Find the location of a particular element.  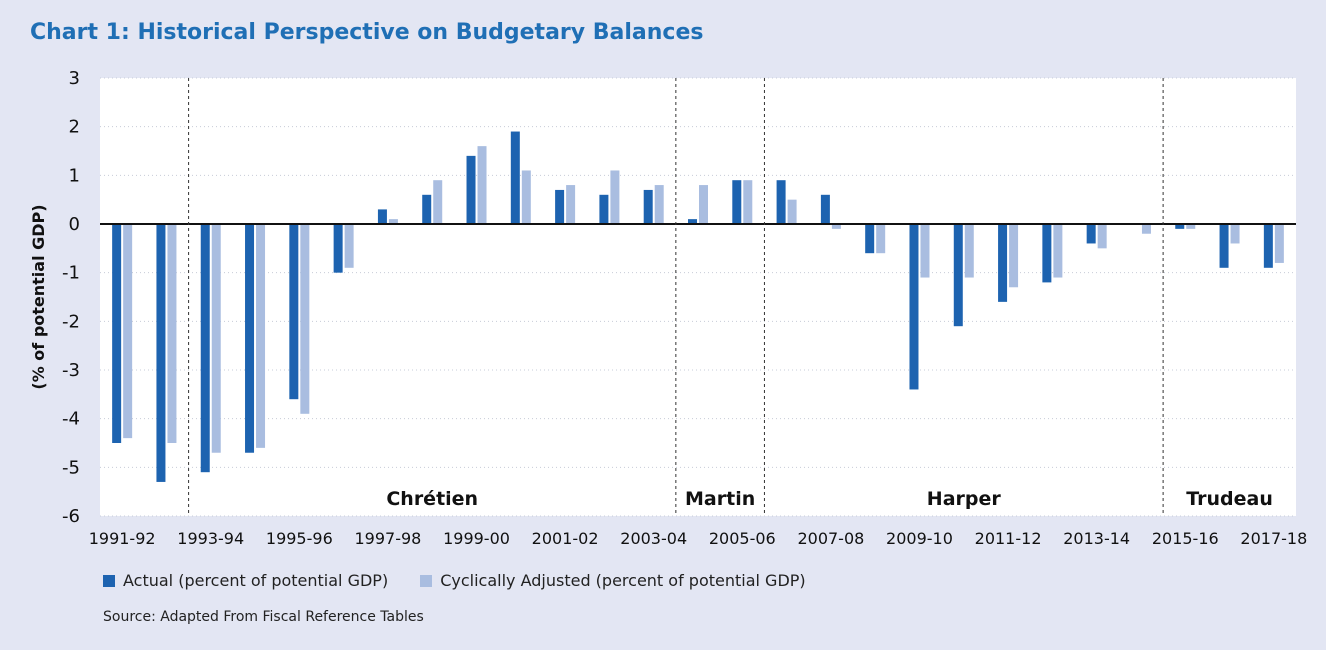

legend-item-actual: Actual (percent of potential GDP) is located at coordinates (245, 580).